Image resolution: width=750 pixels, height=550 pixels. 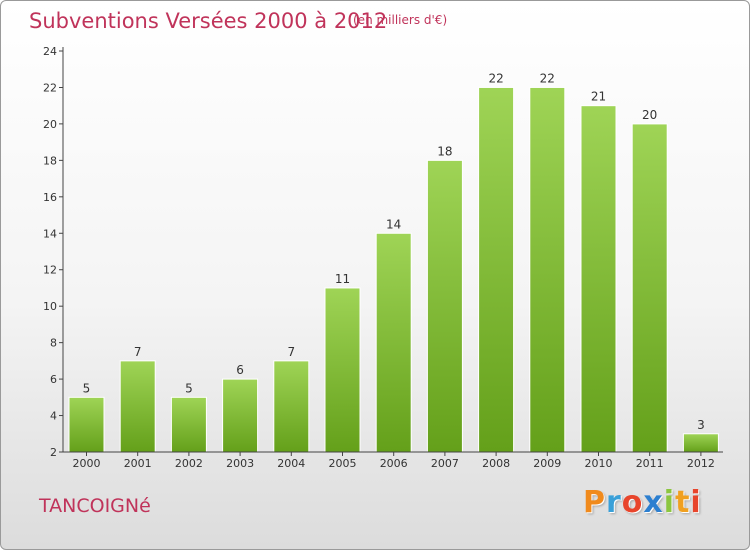 What do you see at coordinates (496, 269) in the screenshot?
I see `bar-2008` at bounding box center [496, 269].